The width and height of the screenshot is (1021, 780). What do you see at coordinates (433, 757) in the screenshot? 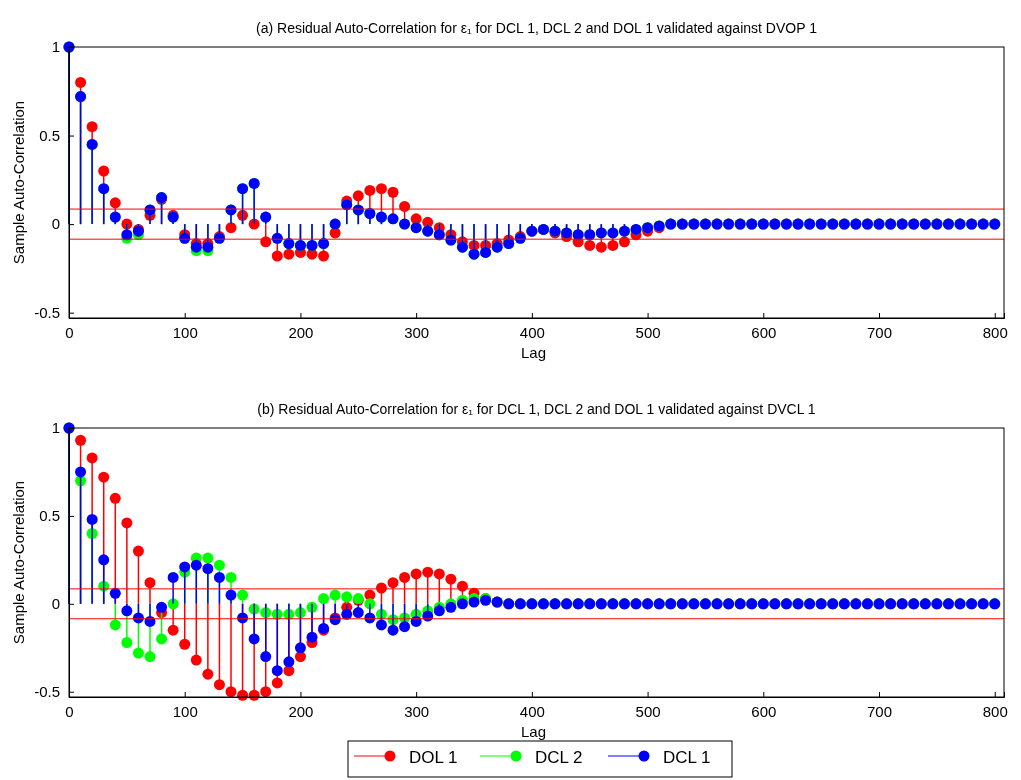
I see `legend-label: DOL 1` at bounding box center [433, 757].